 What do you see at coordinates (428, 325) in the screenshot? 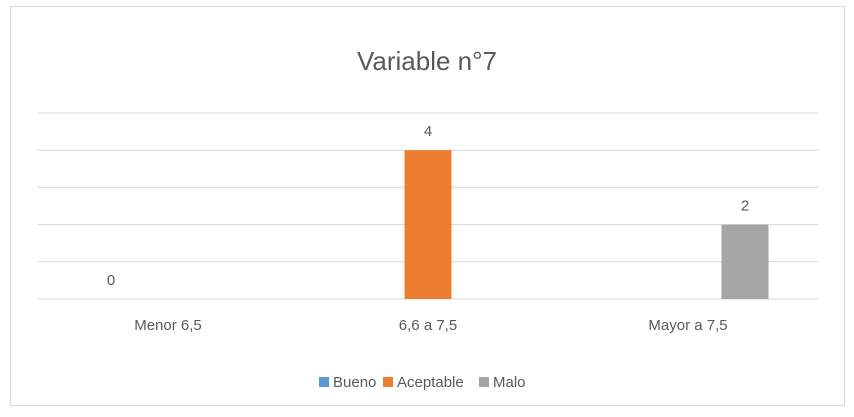
I see `x-tick-label: 6,6 a 7,5` at bounding box center [428, 325].